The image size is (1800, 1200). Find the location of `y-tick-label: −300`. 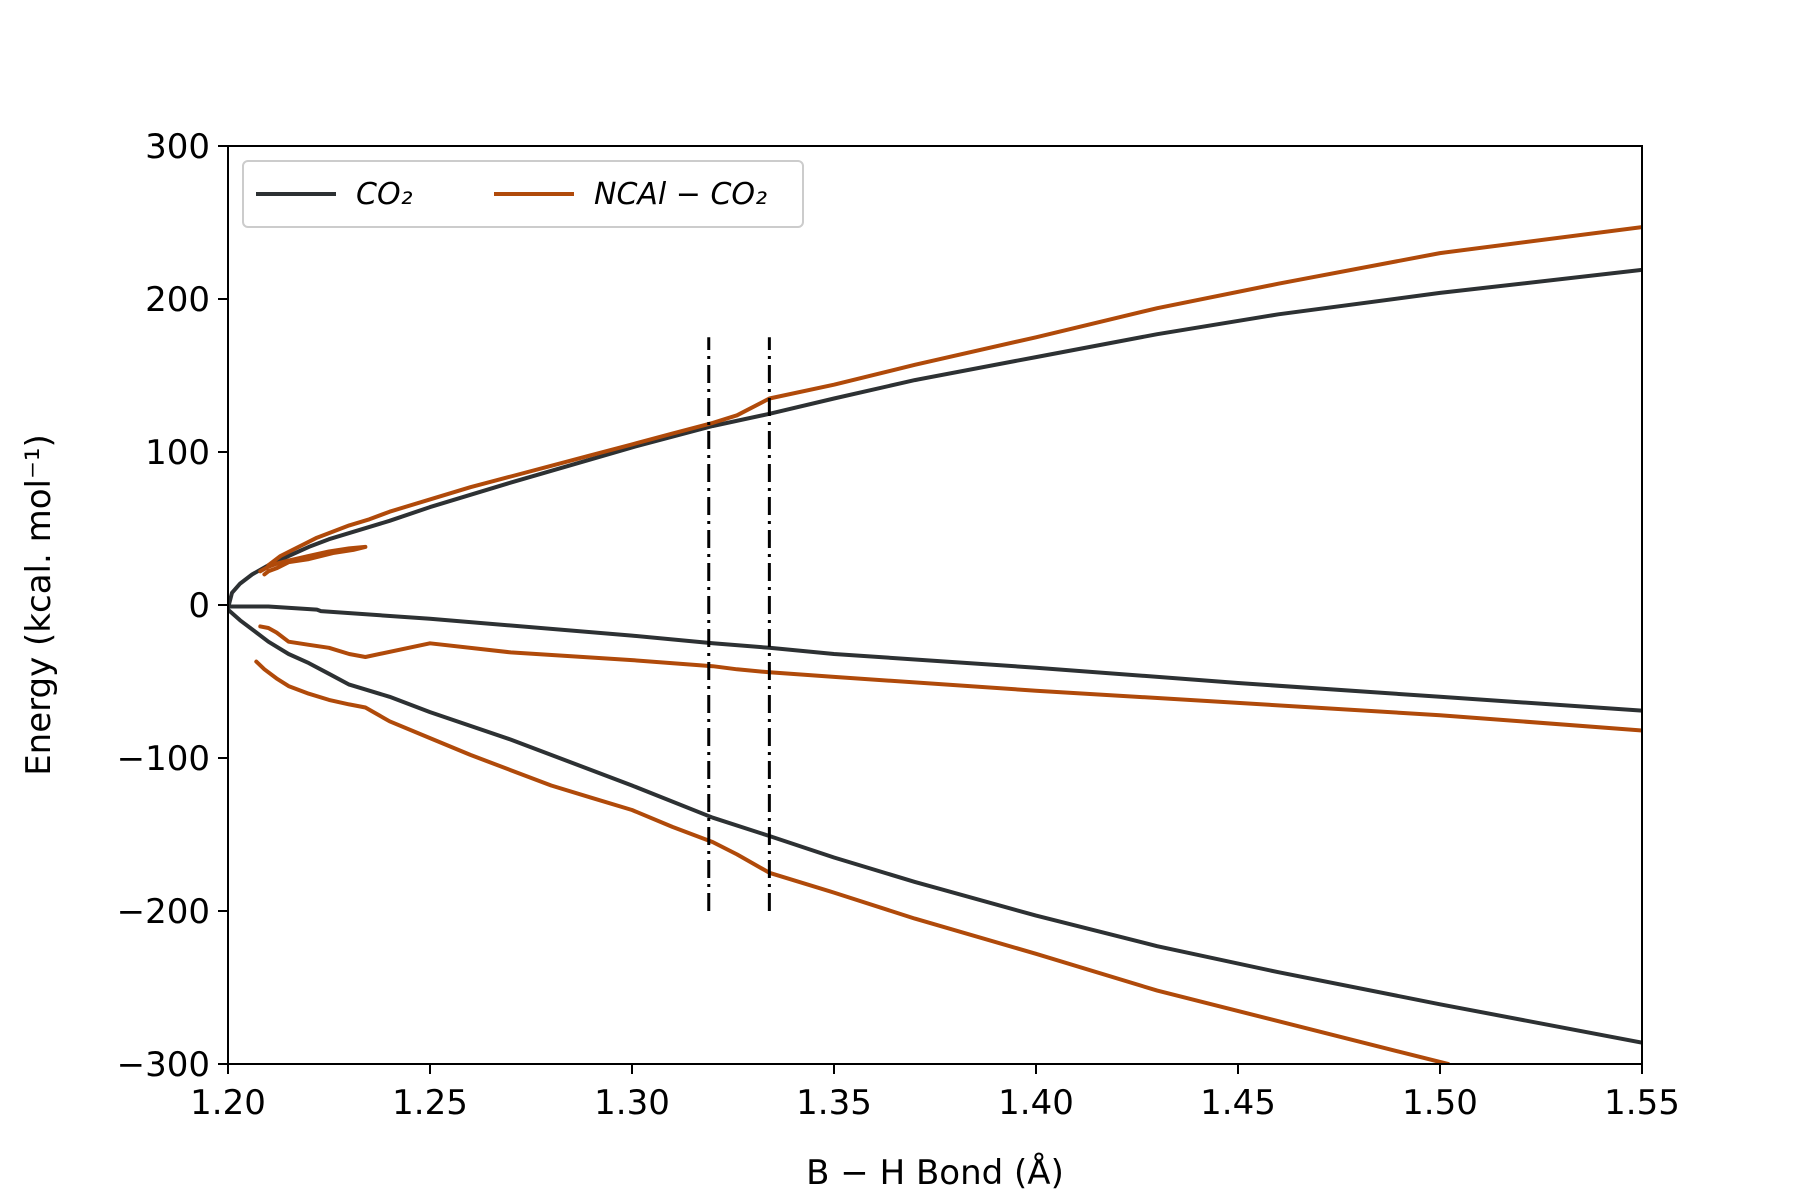

y-tick-label: −300 is located at coordinates (163, 1065).